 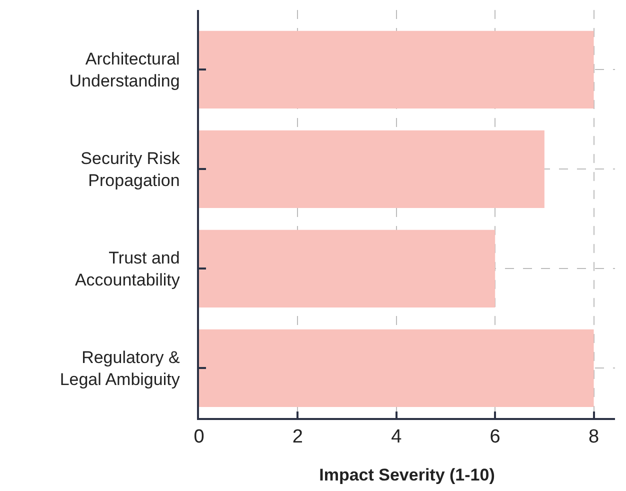 I want to click on x-tick-label: 0, so click(x=199, y=437).